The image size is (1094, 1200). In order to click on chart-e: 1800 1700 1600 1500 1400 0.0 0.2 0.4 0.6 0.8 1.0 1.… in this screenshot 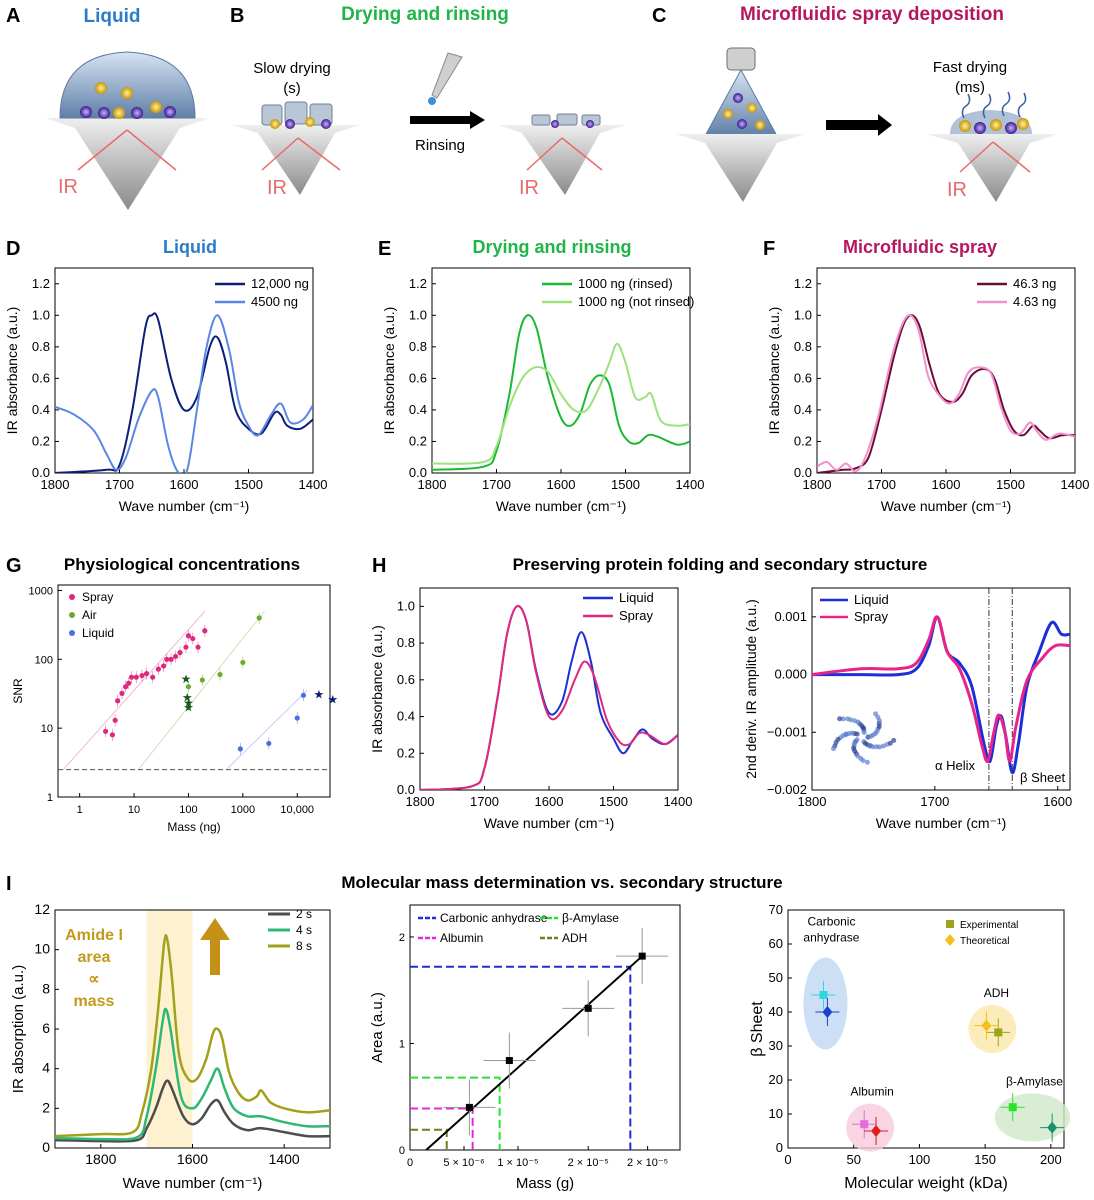, I will do `click(542, 390)`.